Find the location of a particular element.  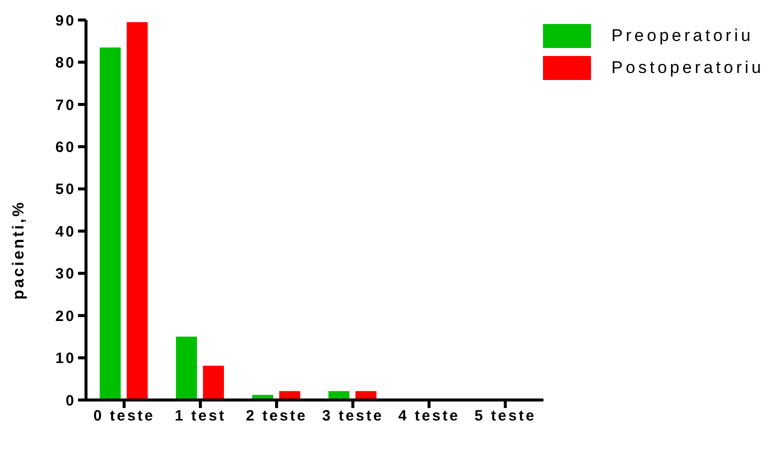

legend-label: Postoperatoriu is located at coordinates (687, 68).